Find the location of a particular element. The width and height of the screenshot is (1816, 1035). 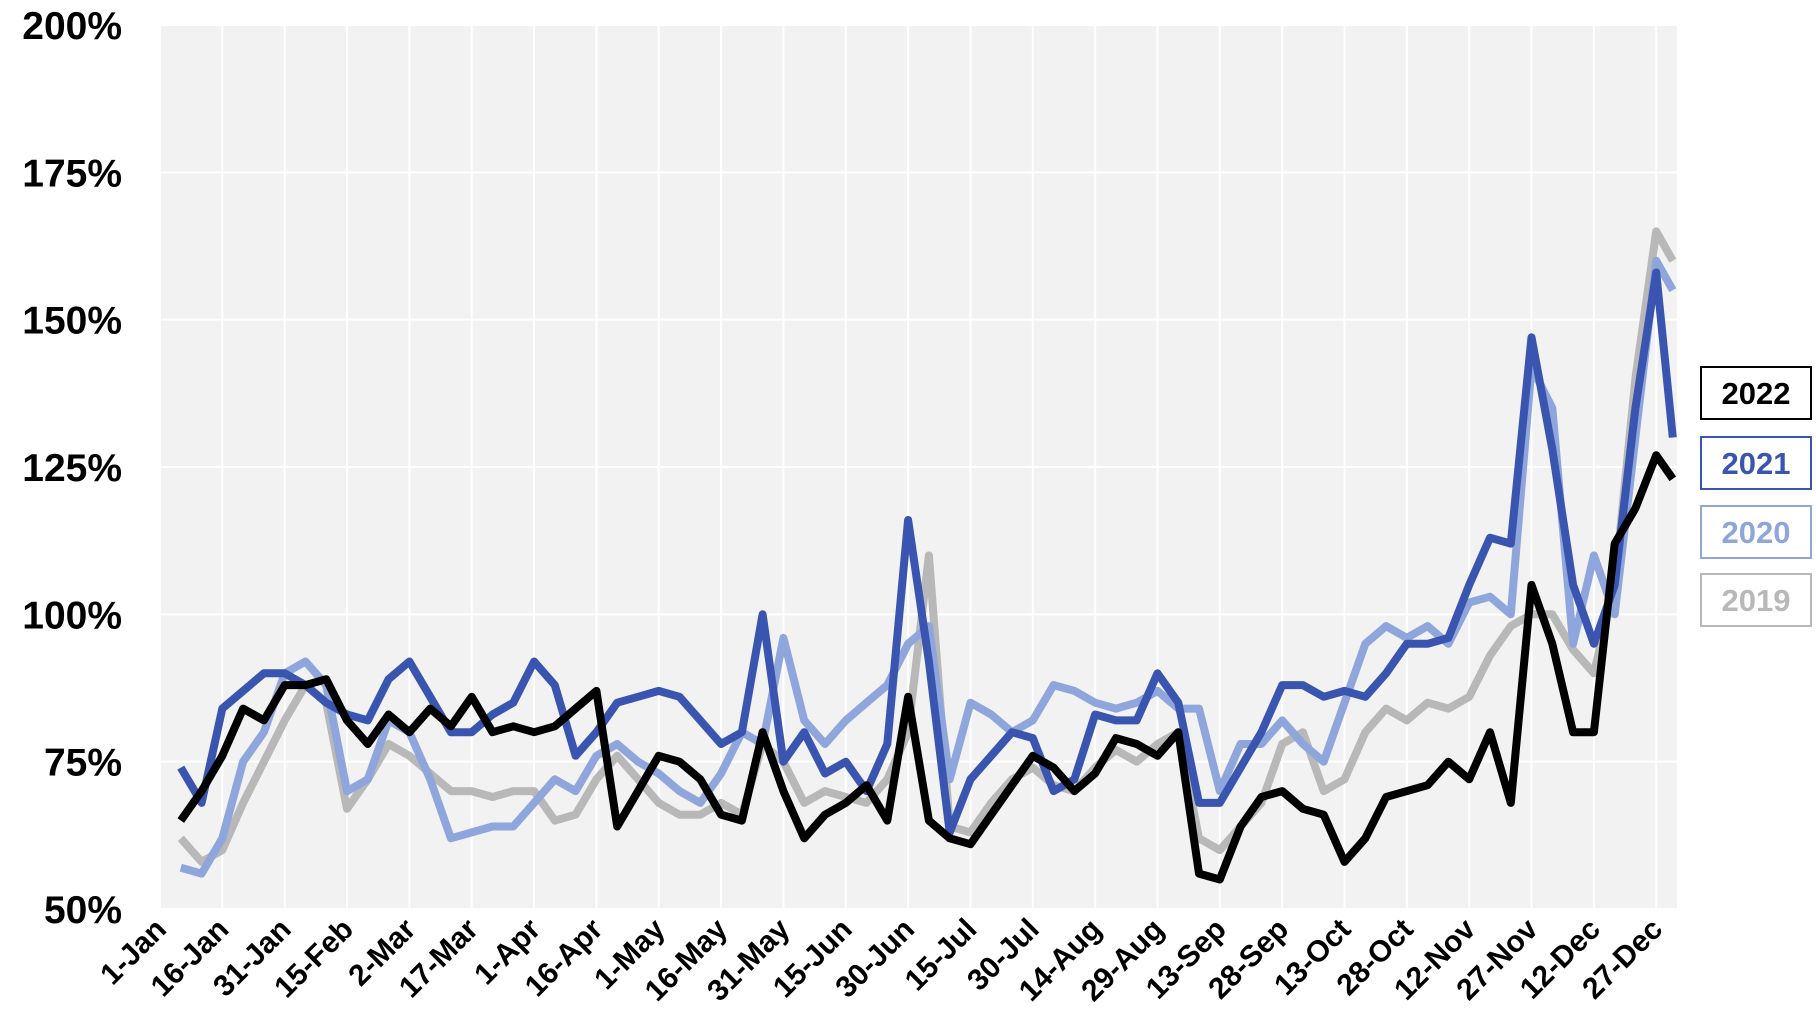

legend-label: 2022 is located at coordinates (1756, 393).